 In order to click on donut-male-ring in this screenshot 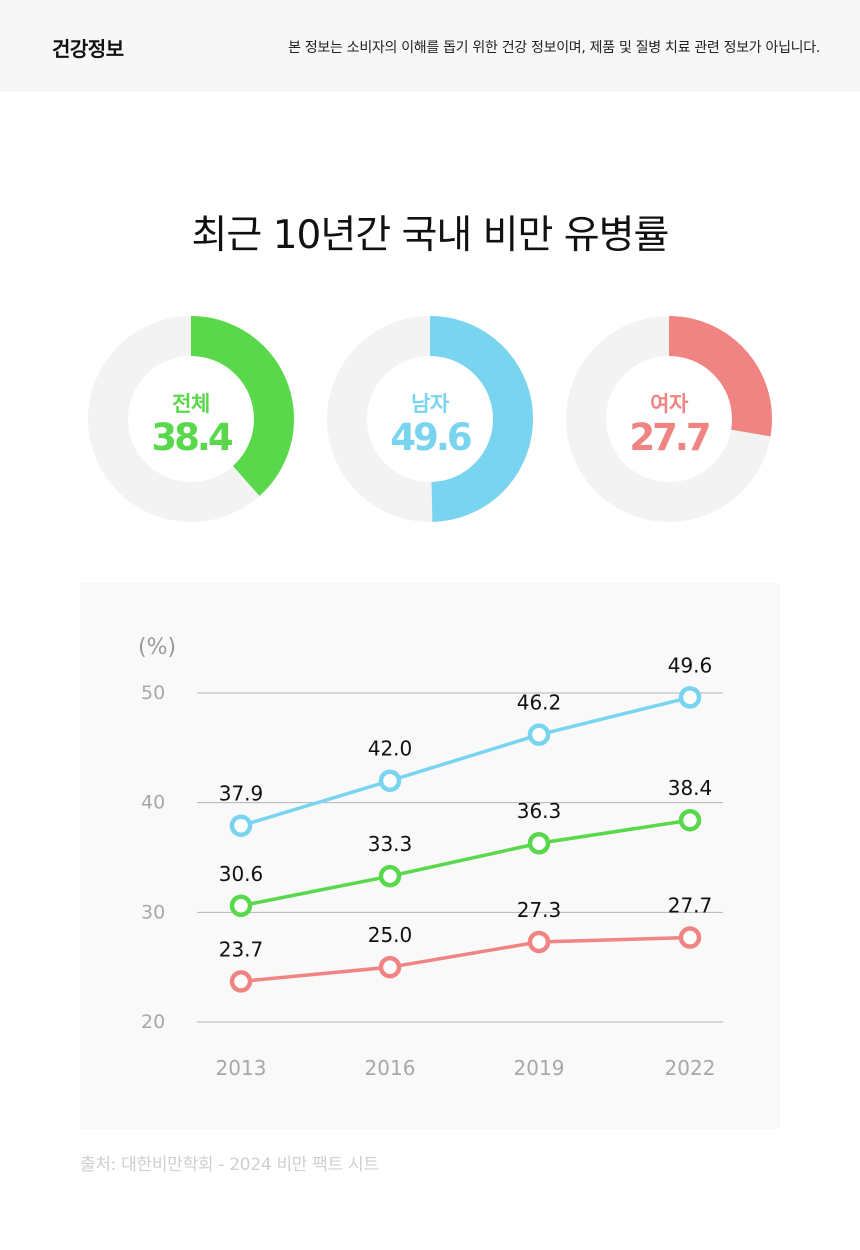, I will do `click(430, 419)`.